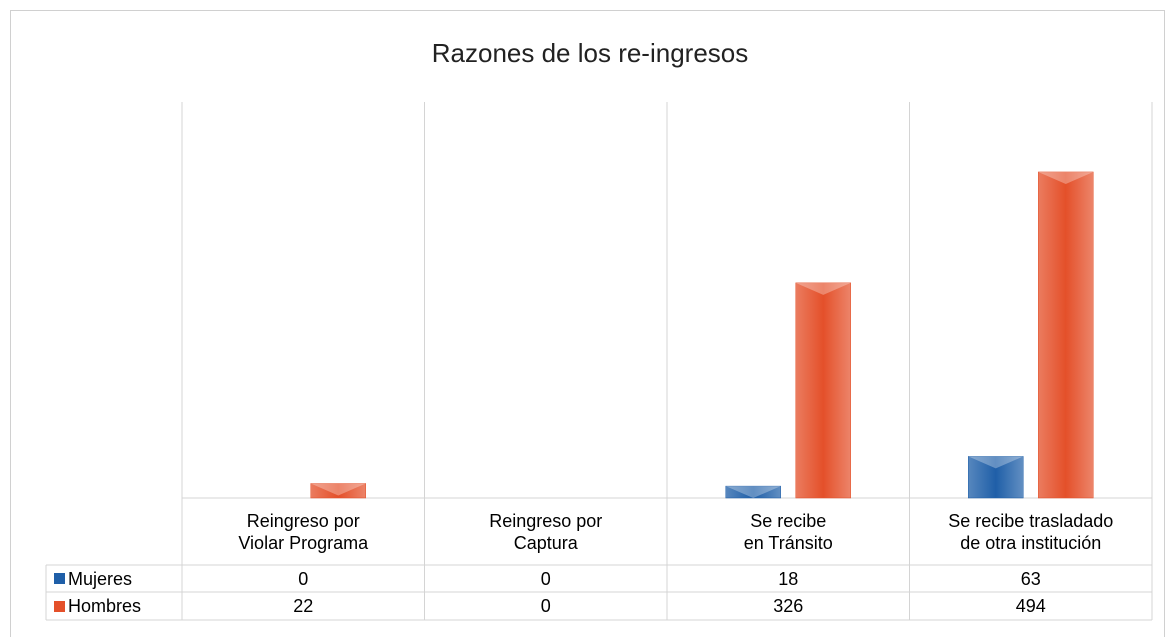  Describe the element at coordinates (788, 531) in the screenshot. I see `category-label: Se recibe en Tránsito` at that location.